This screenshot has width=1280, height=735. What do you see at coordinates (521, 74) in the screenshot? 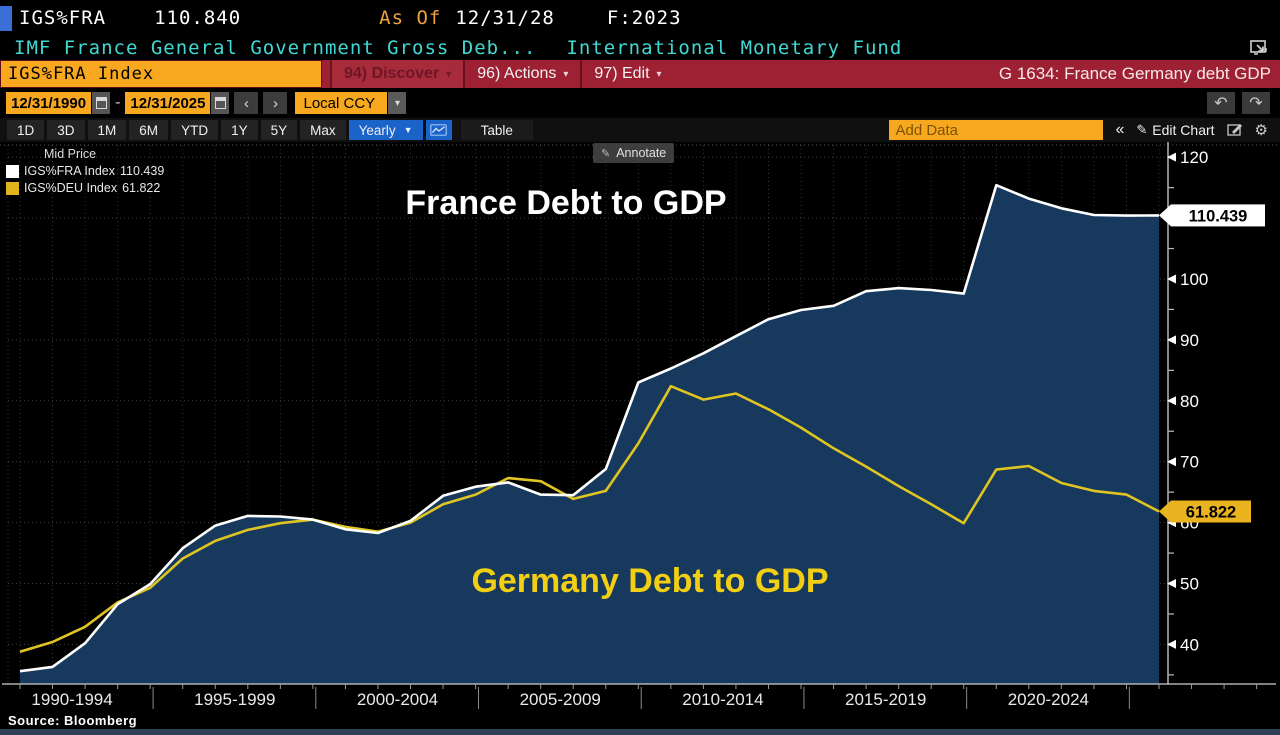
I see `actions-menu: 96) Actions ▾` at bounding box center [521, 74].